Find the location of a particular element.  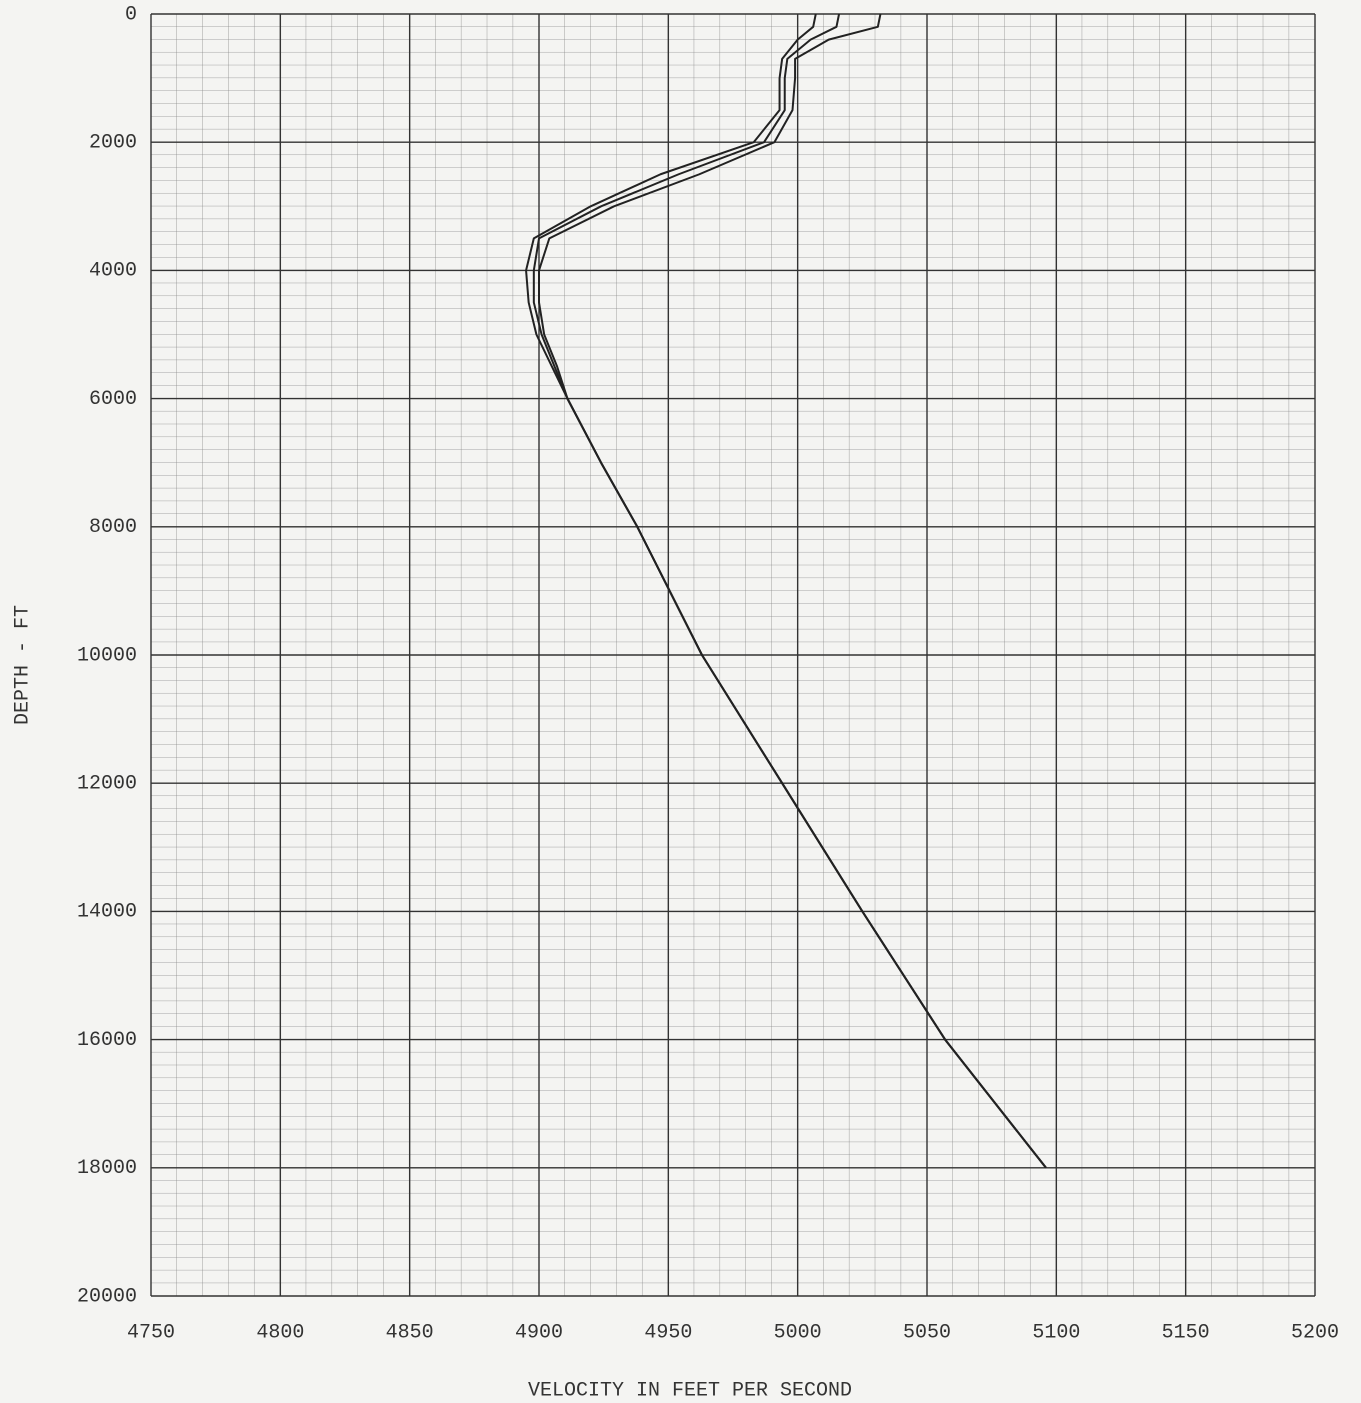

y-tick-label: 2000 is located at coordinates (113, 142).